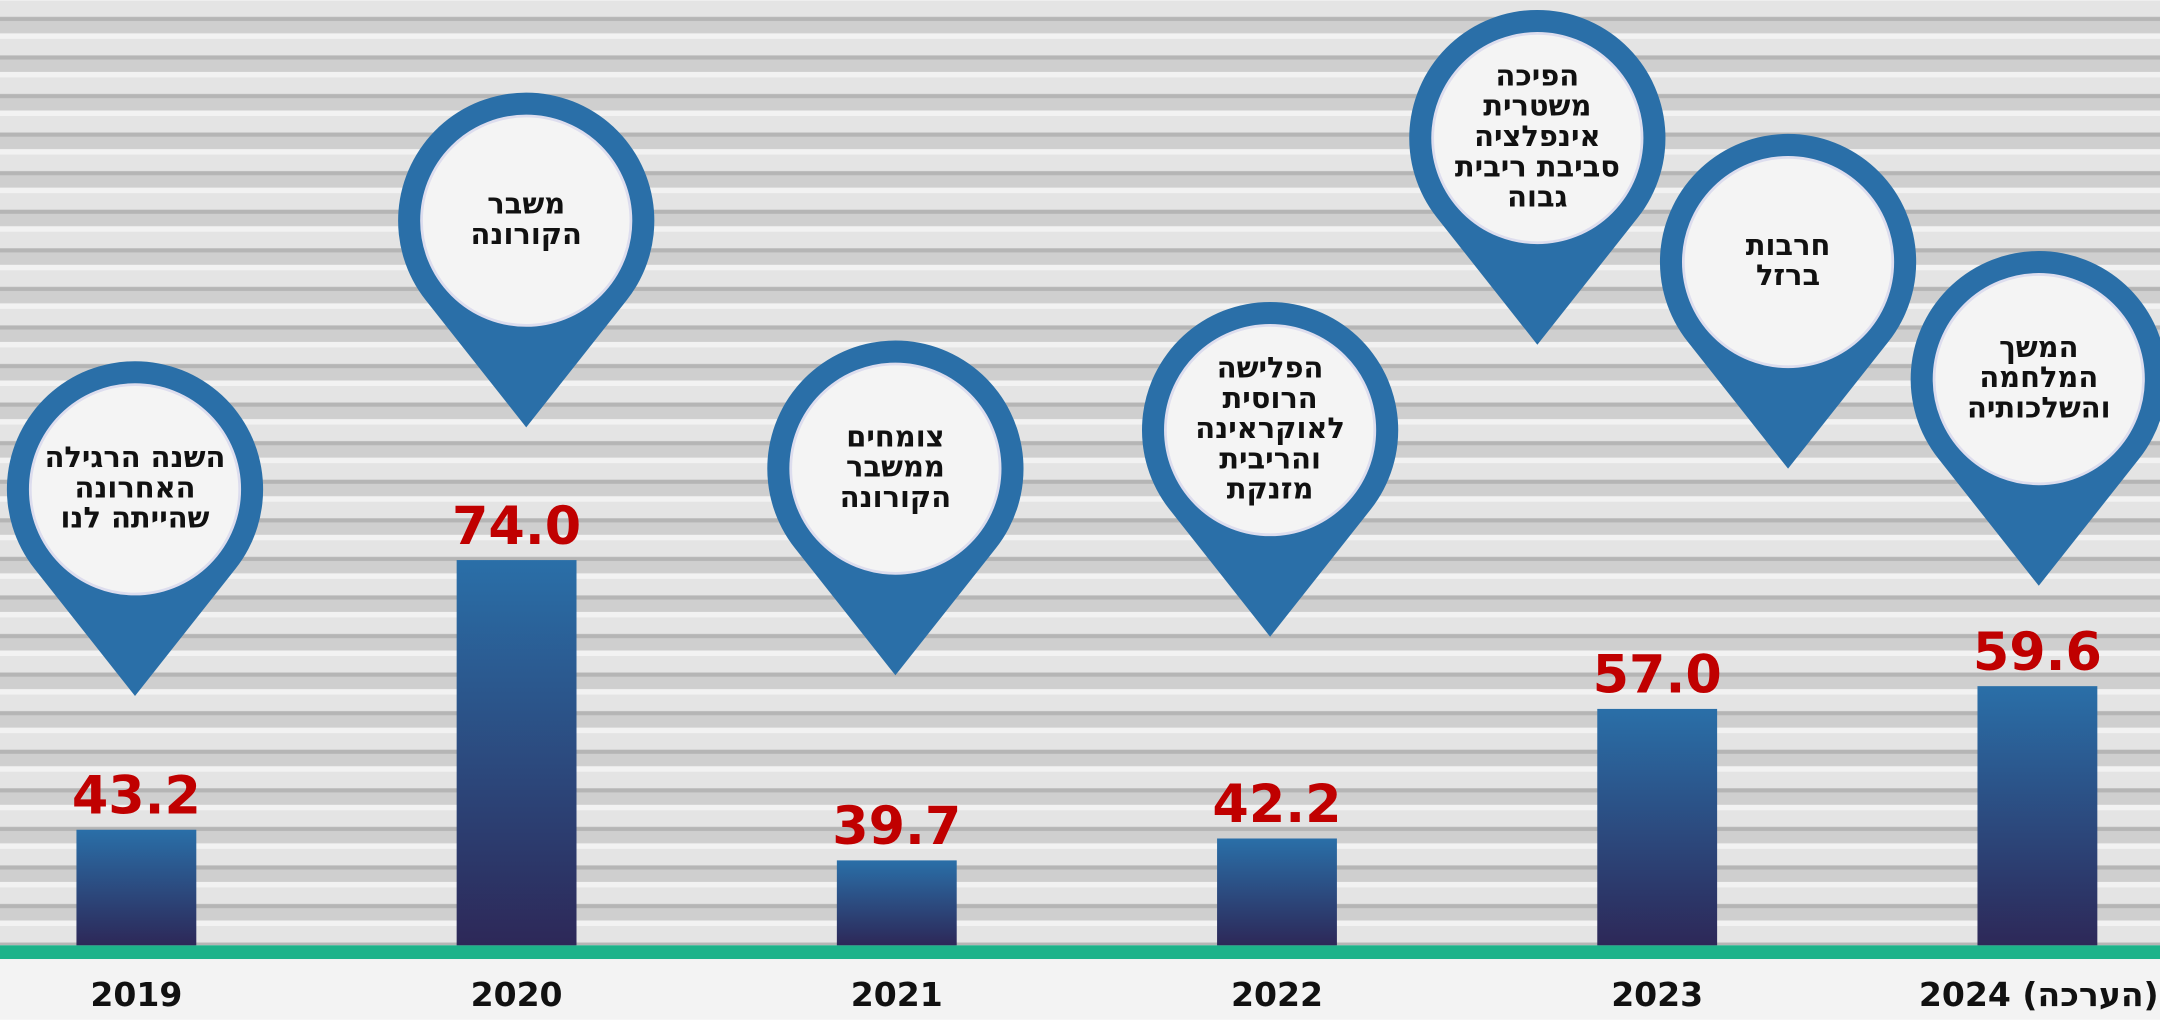  I want to click on annotation: מזנקת, so click(1270, 489).